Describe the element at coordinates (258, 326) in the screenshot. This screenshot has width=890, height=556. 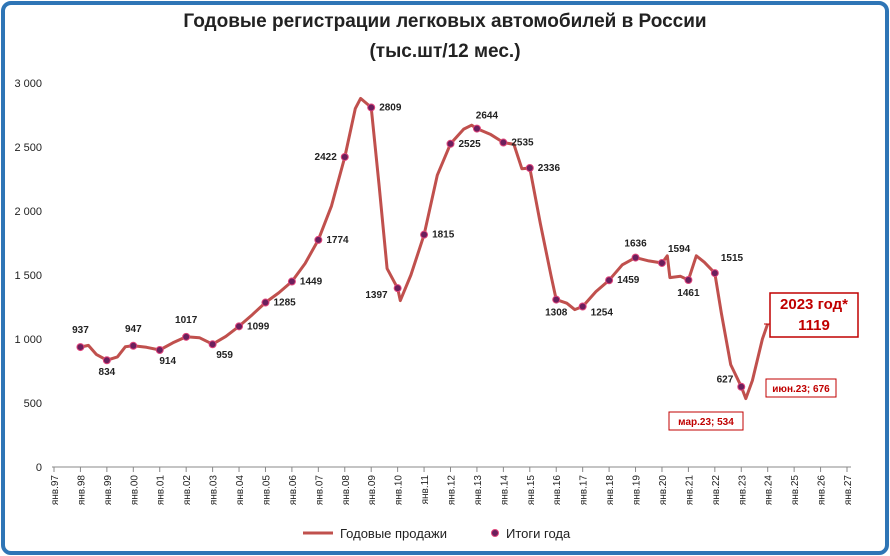
I see `data-label: 1099` at that location.